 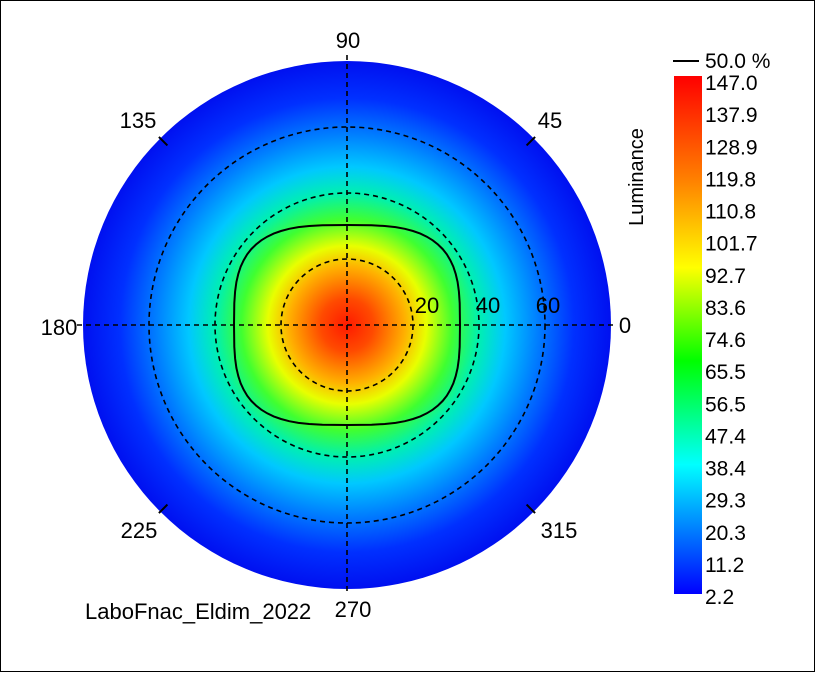 What do you see at coordinates (730, 212) in the screenshot?
I see `colorbar-tick-4: 110.8` at bounding box center [730, 212].